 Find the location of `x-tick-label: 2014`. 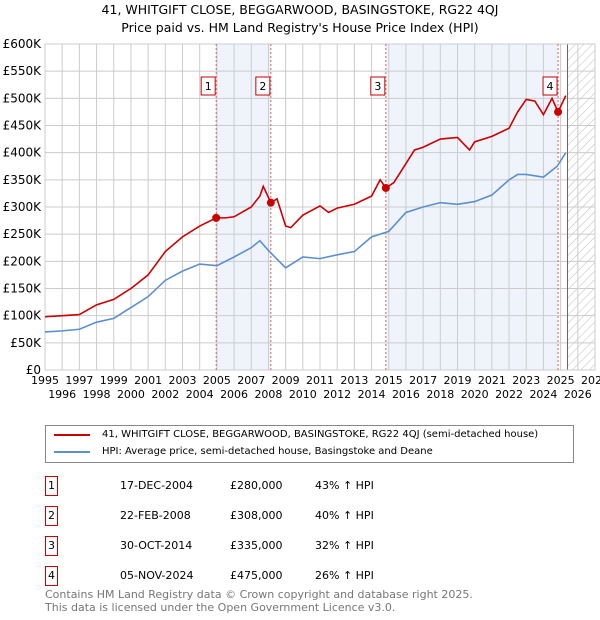

x-tick-label: 2014 is located at coordinates (372, 394).